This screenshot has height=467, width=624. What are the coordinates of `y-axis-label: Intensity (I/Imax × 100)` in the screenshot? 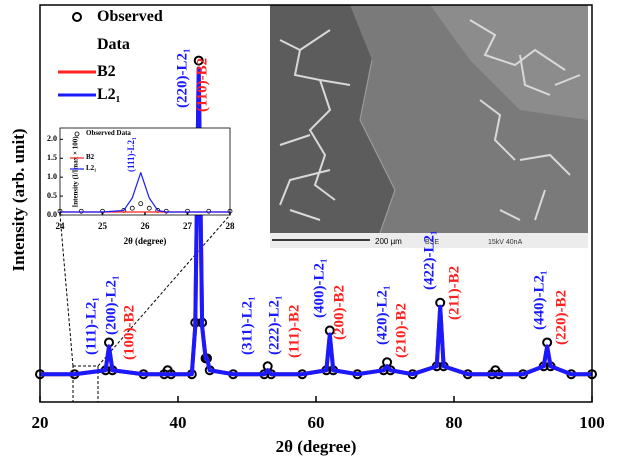 It's located at (76, 172).